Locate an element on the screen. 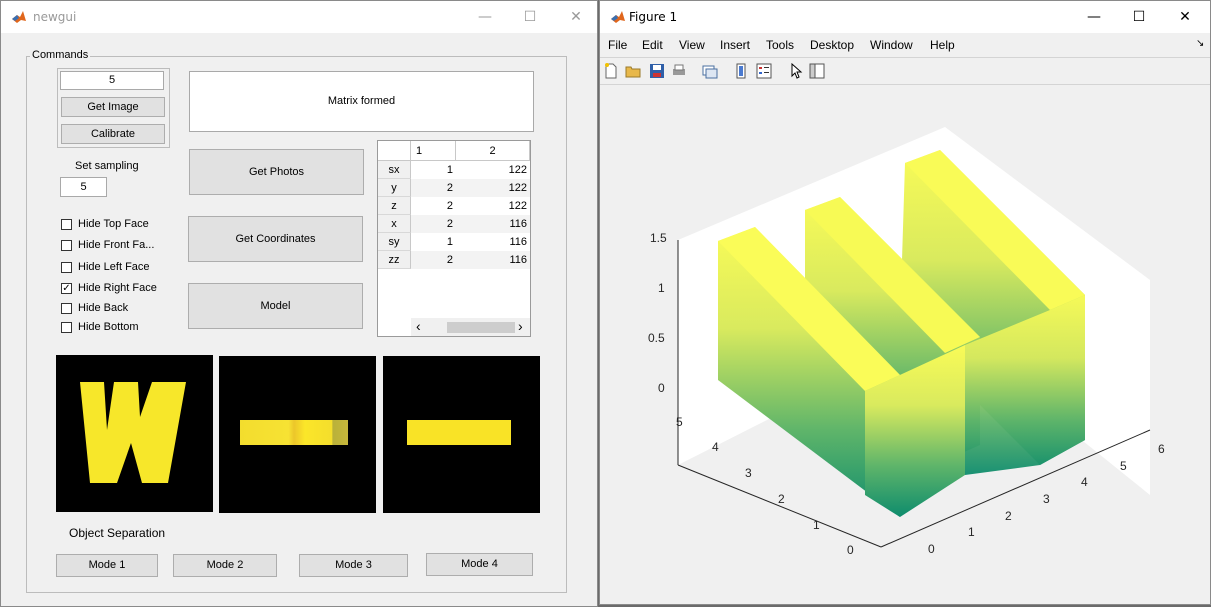 The height and width of the screenshot is (607, 1211). object-separation-label: Object Separation is located at coordinates (117, 533).